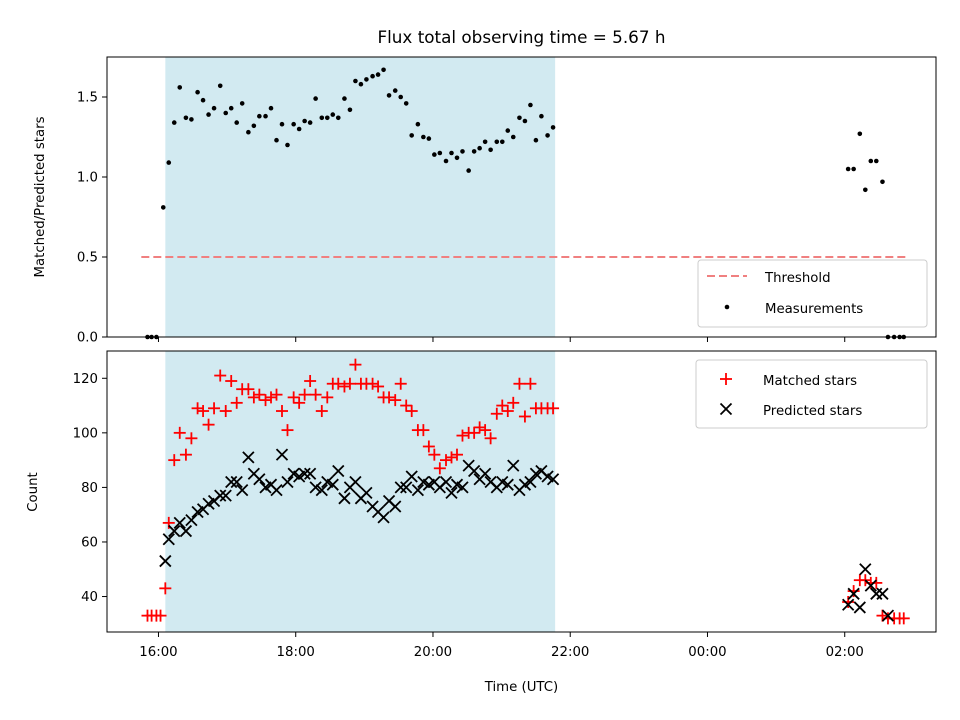 Image resolution: width=960 pixels, height=720 pixels. I want to click on x-tick-label: 22:00, so click(570, 652).